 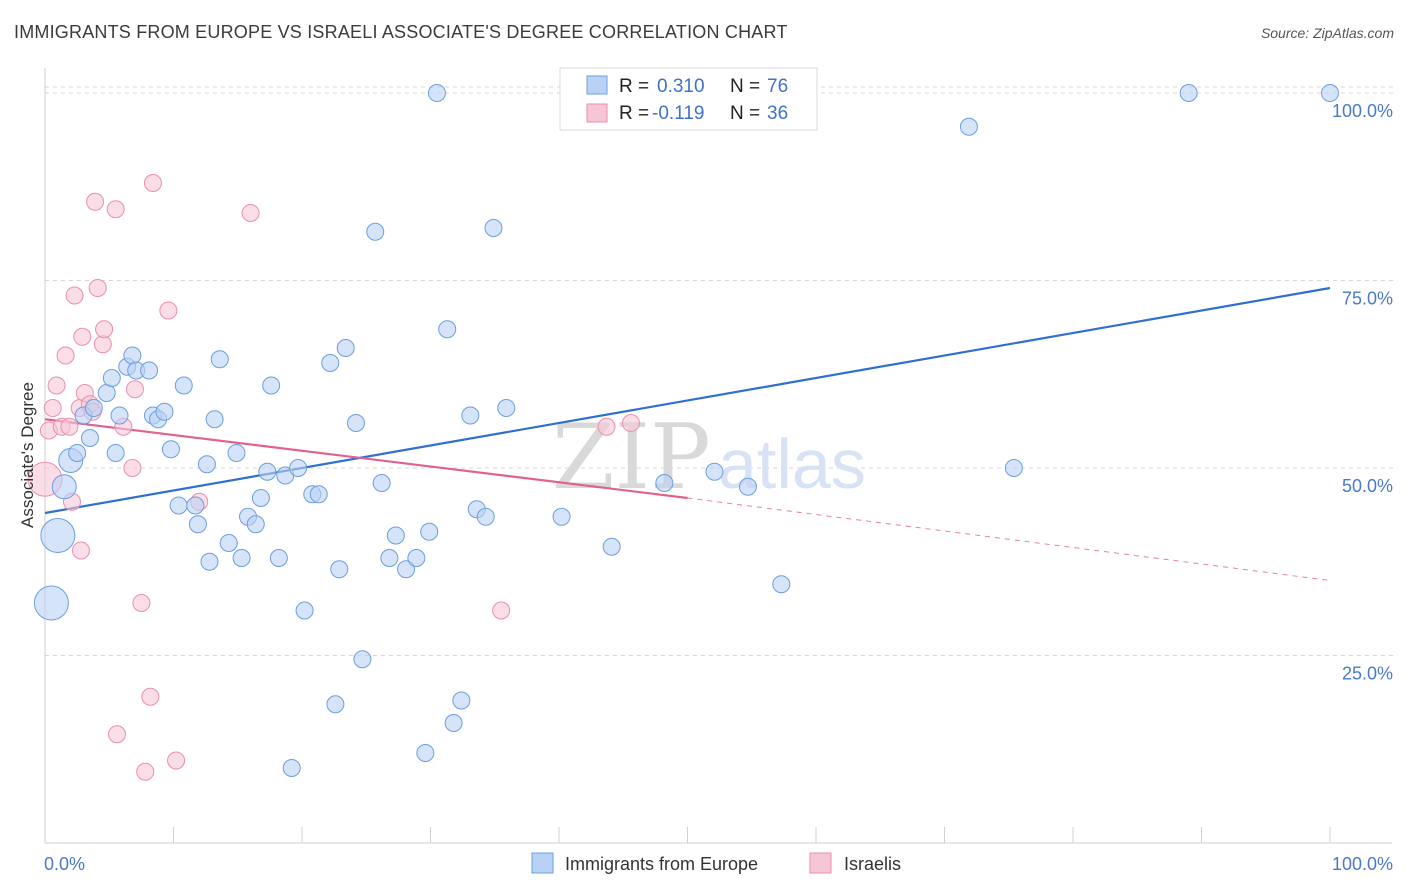 What do you see at coordinates (709, 457) in the screenshot?
I see `watermark: ZIP atlas` at bounding box center [709, 457].